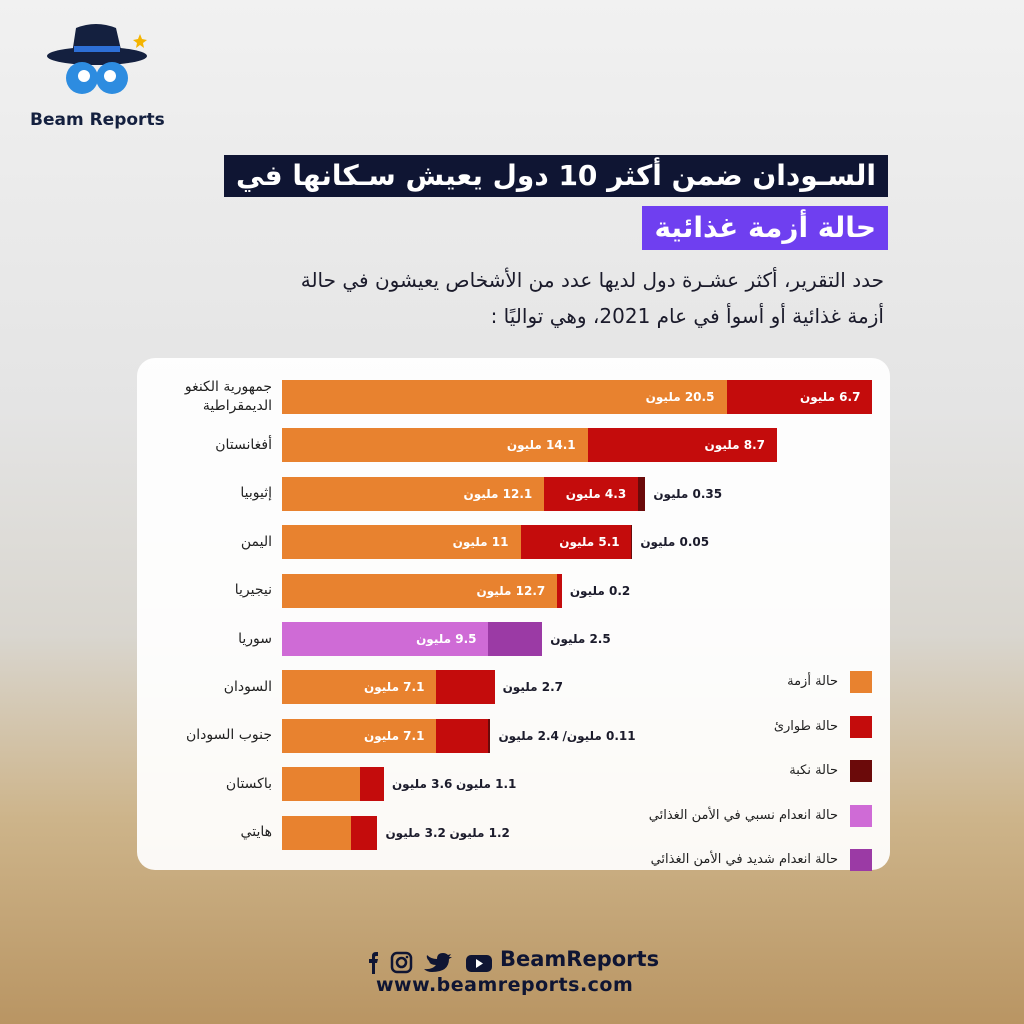 Image resolution: width=1024 pixels, height=1024 pixels. What do you see at coordinates (243, 444) in the screenshot?
I see `category-label: أفغانستان` at bounding box center [243, 444].